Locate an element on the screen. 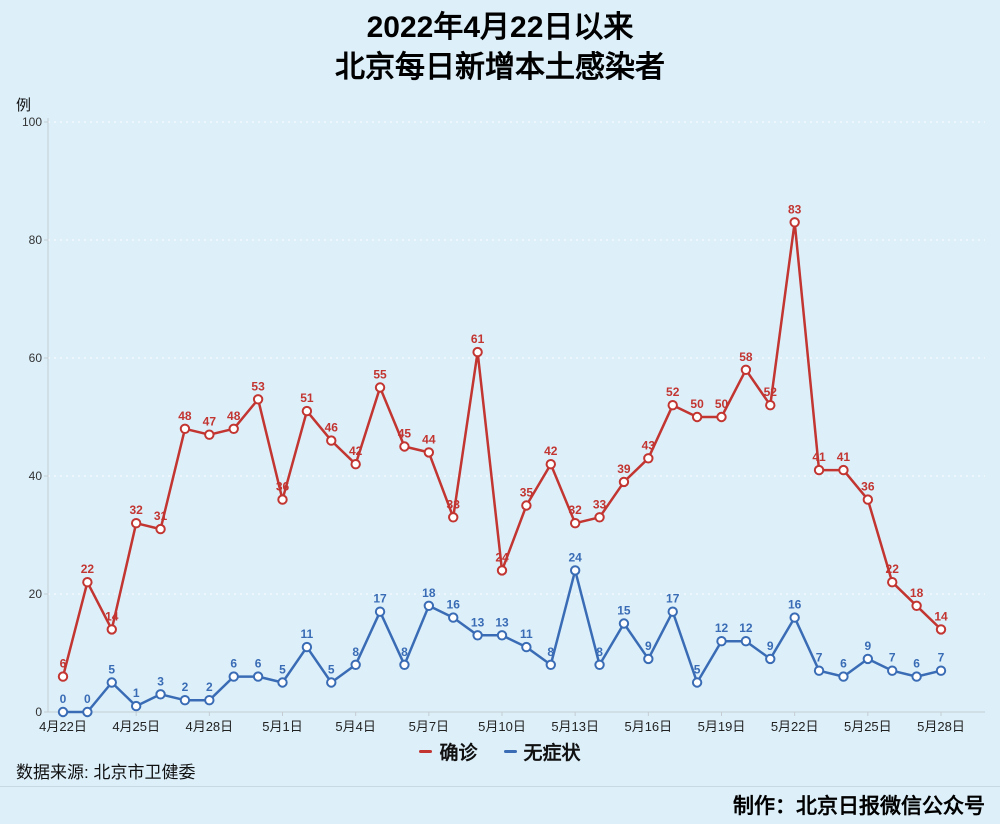 This screenshot has height=824, width=1000. title-line-2: 北京每日新增本土感染者 is located at coordinates (500, 67).